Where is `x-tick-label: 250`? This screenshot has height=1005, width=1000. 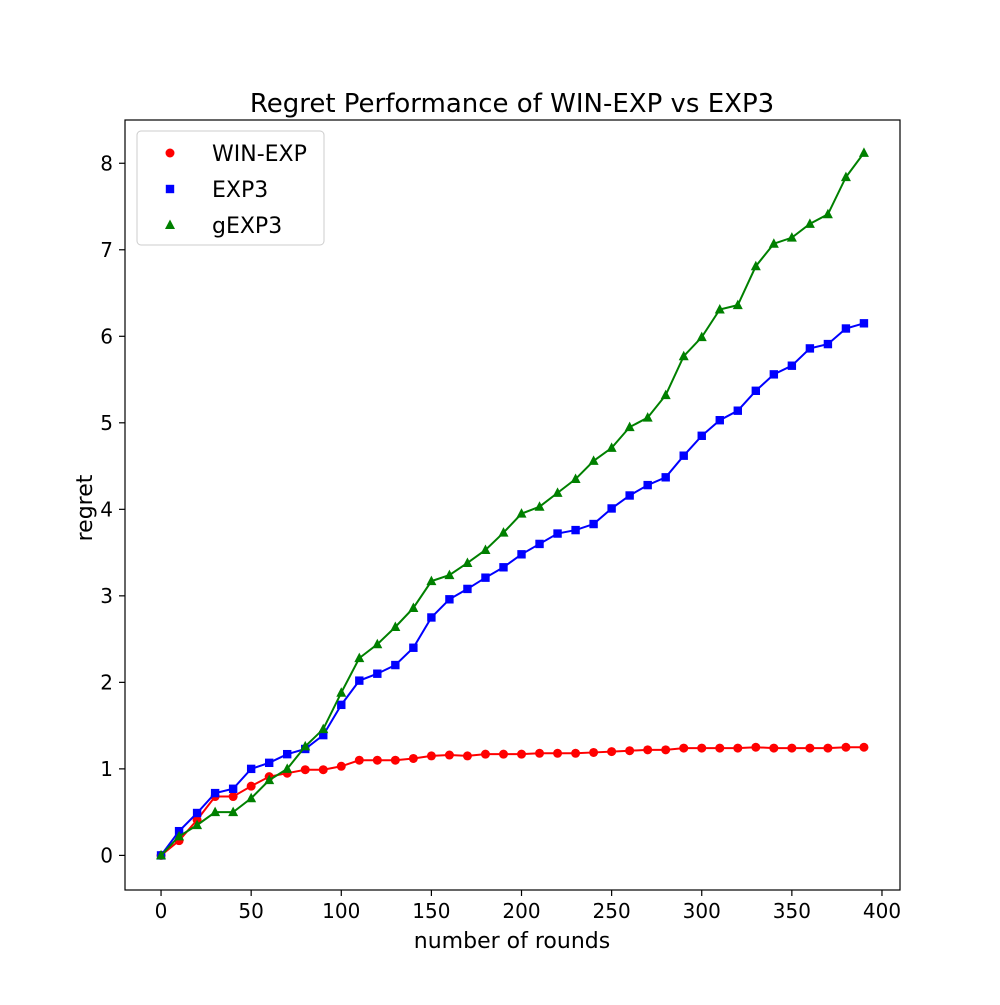 x-tick-label: 250 is located at coordinates (612, 911).